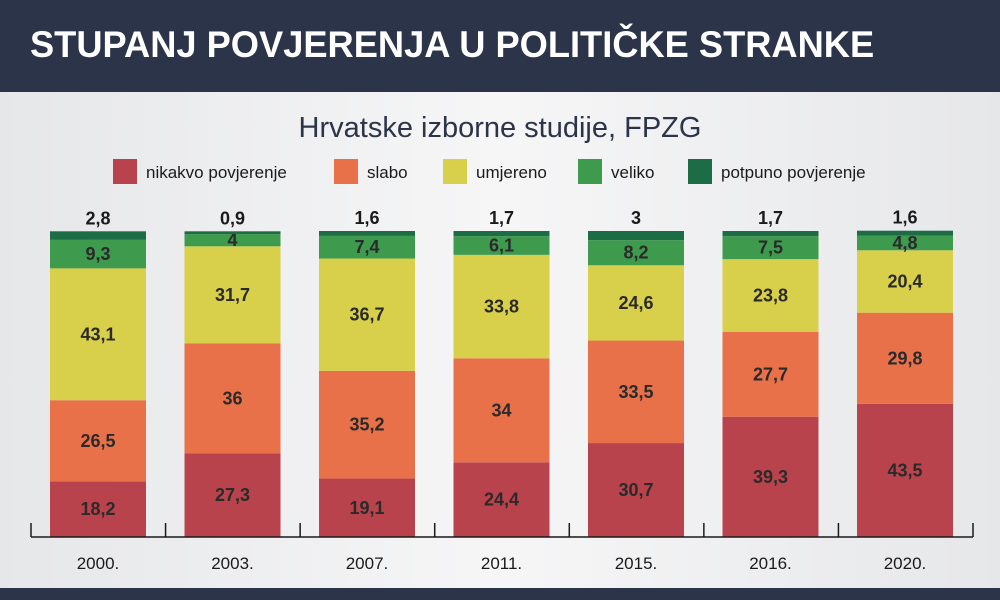 This screenshot has width=1000, height=600. I want to click on data-label: 23,8, so click(770, 296).